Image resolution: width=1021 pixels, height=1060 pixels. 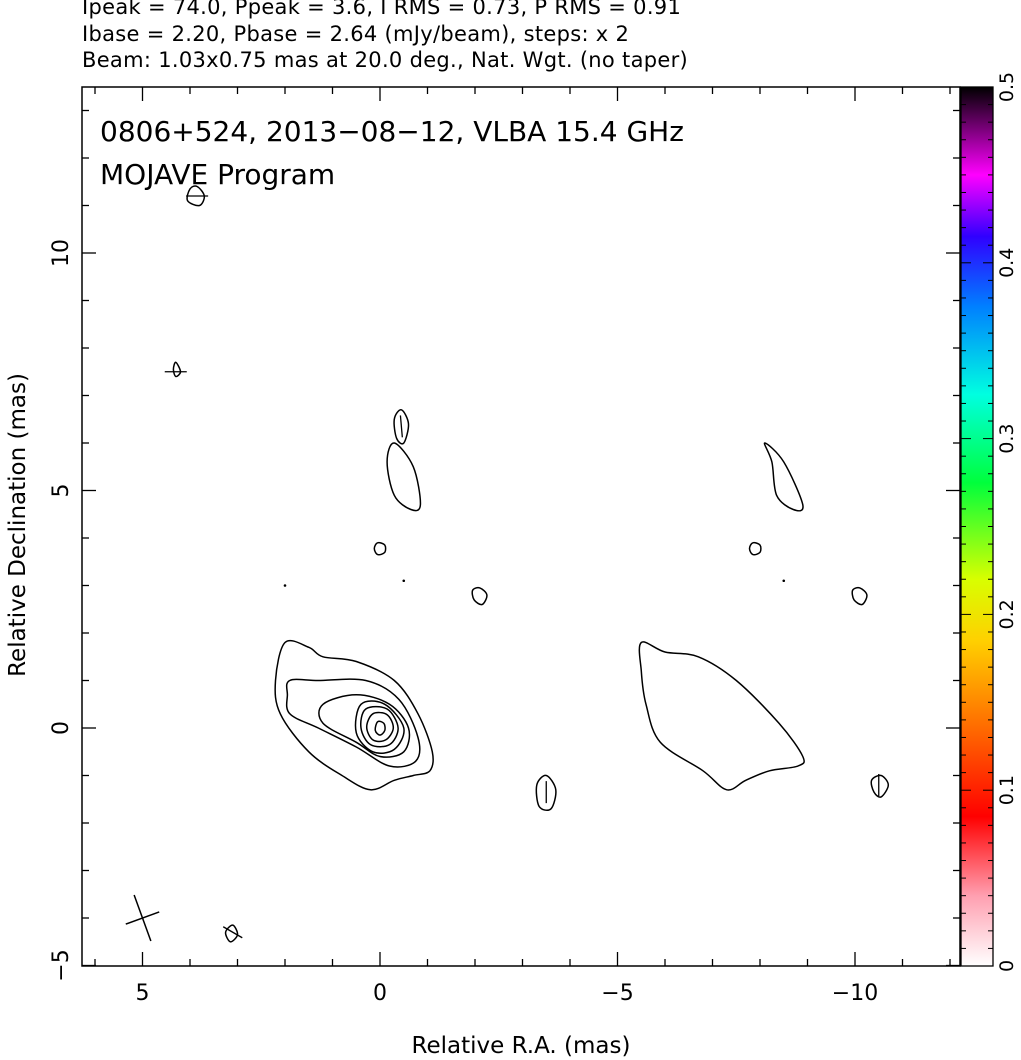 What do you see at coordinates (61, 491) in the screenshot?
I see `y-tick-label: 5` at bounding box center [61, 491].